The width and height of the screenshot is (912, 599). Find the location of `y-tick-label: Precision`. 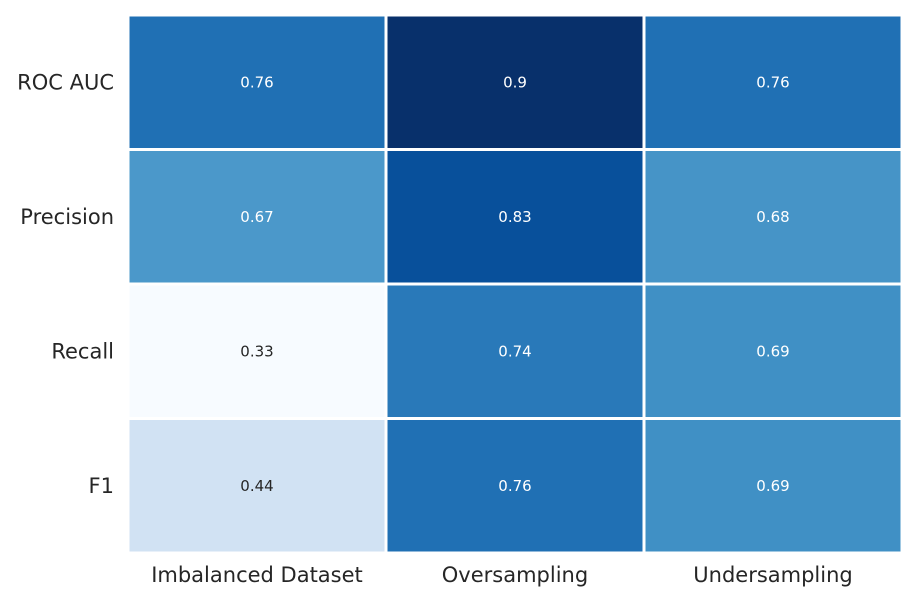

y-tick-label: Precision is located at coordinates (67, 217).